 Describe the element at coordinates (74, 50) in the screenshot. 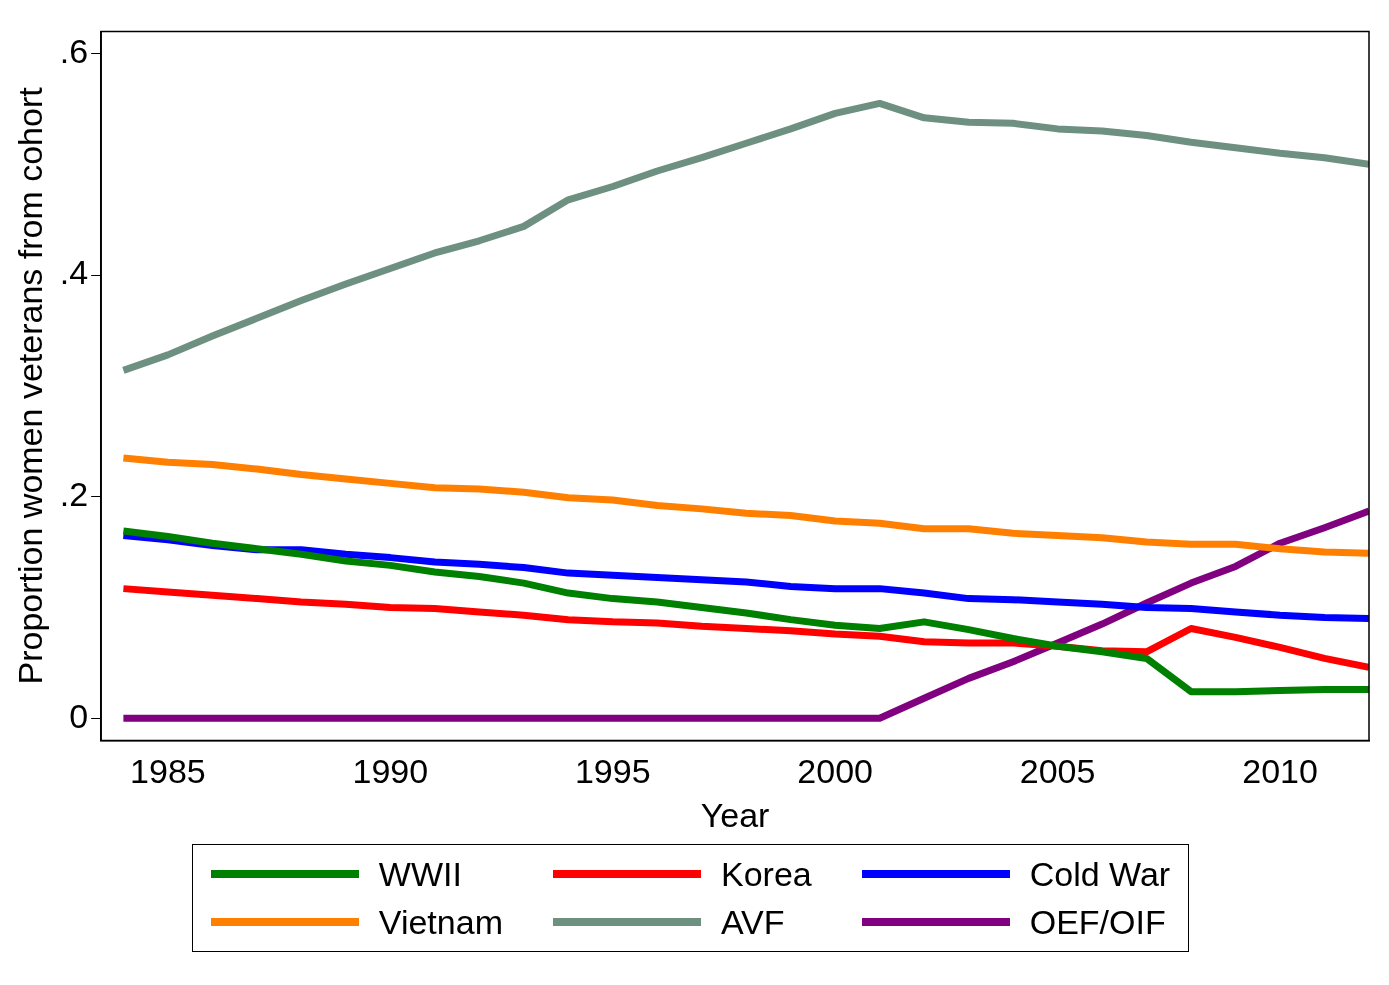

I see `y-tick-label: .6` at that location.